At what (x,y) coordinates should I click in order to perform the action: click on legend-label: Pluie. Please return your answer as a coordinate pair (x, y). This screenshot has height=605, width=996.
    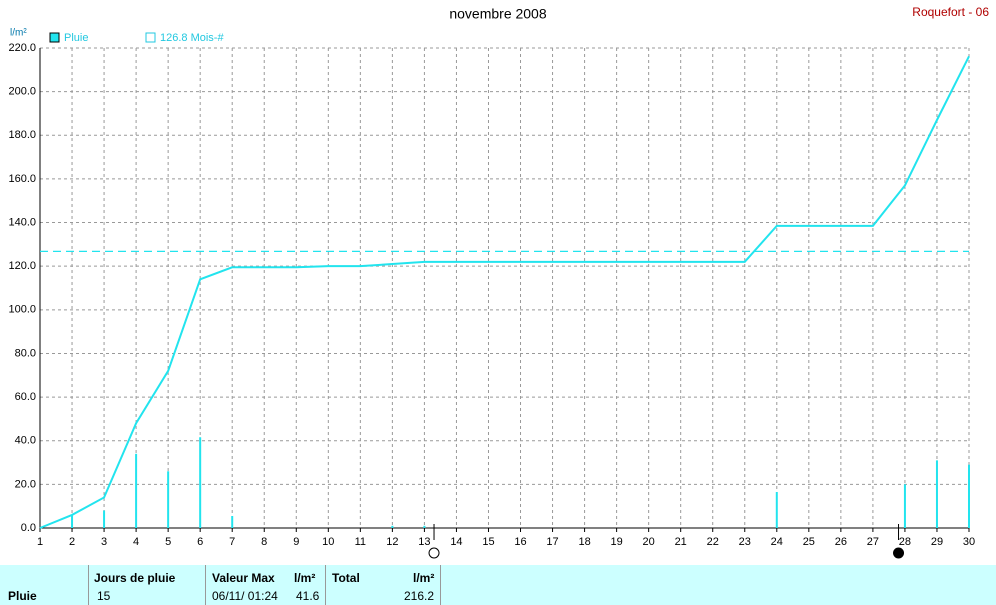
    Looking at the image, I should click on (76, 38).